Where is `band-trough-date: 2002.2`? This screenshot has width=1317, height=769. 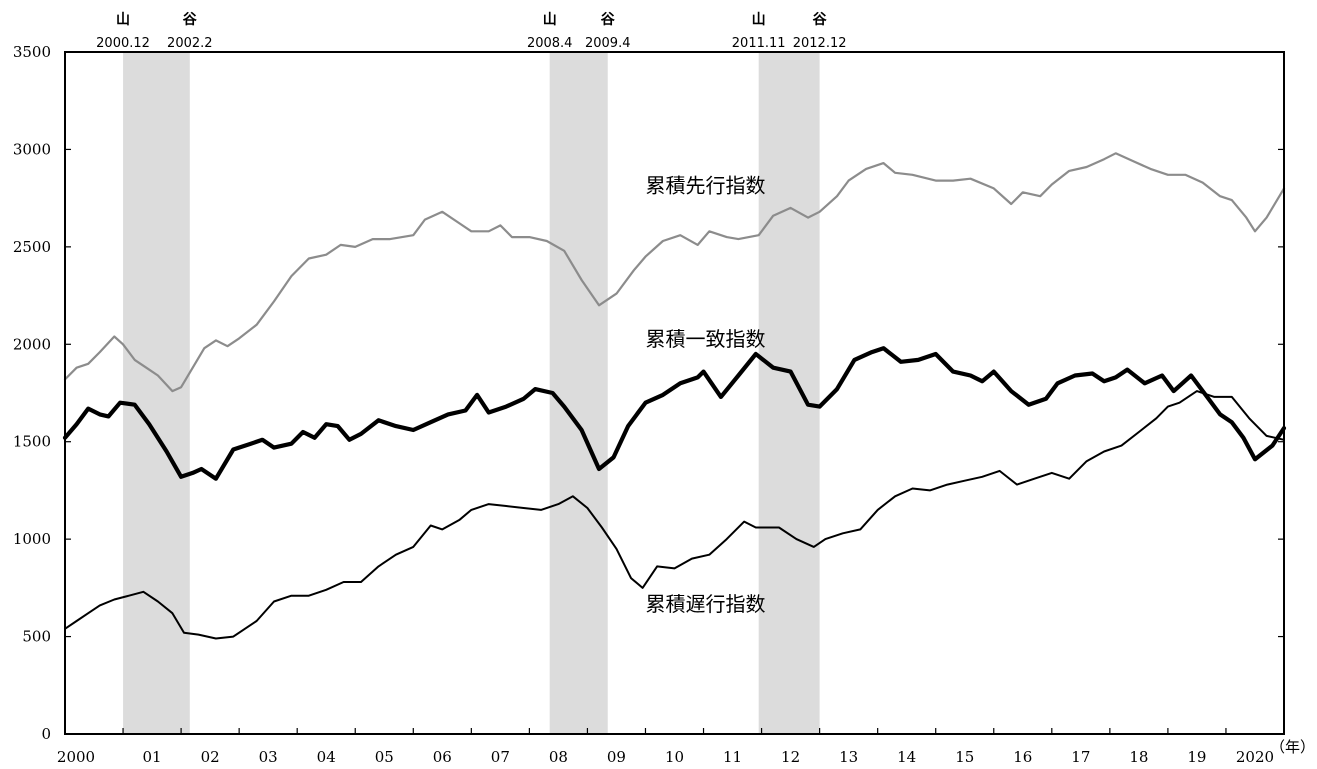 band-trough-date: 2002.2 is located at coordinates (190, 43).